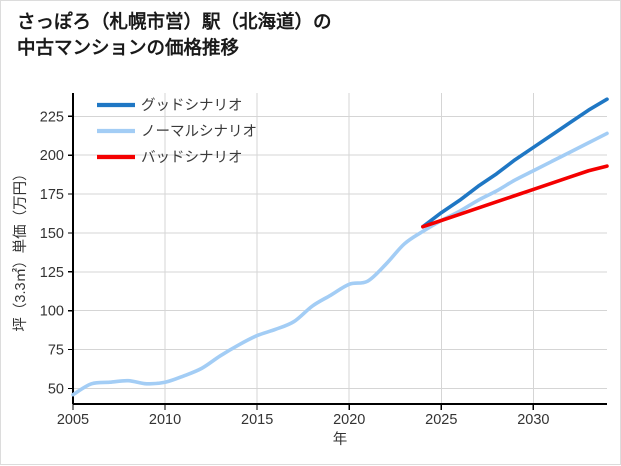 The image size is (621, 466). Describe the element at coordinates (52, 234) in the screenshot. I see `y-tick-label: 150` at that location.